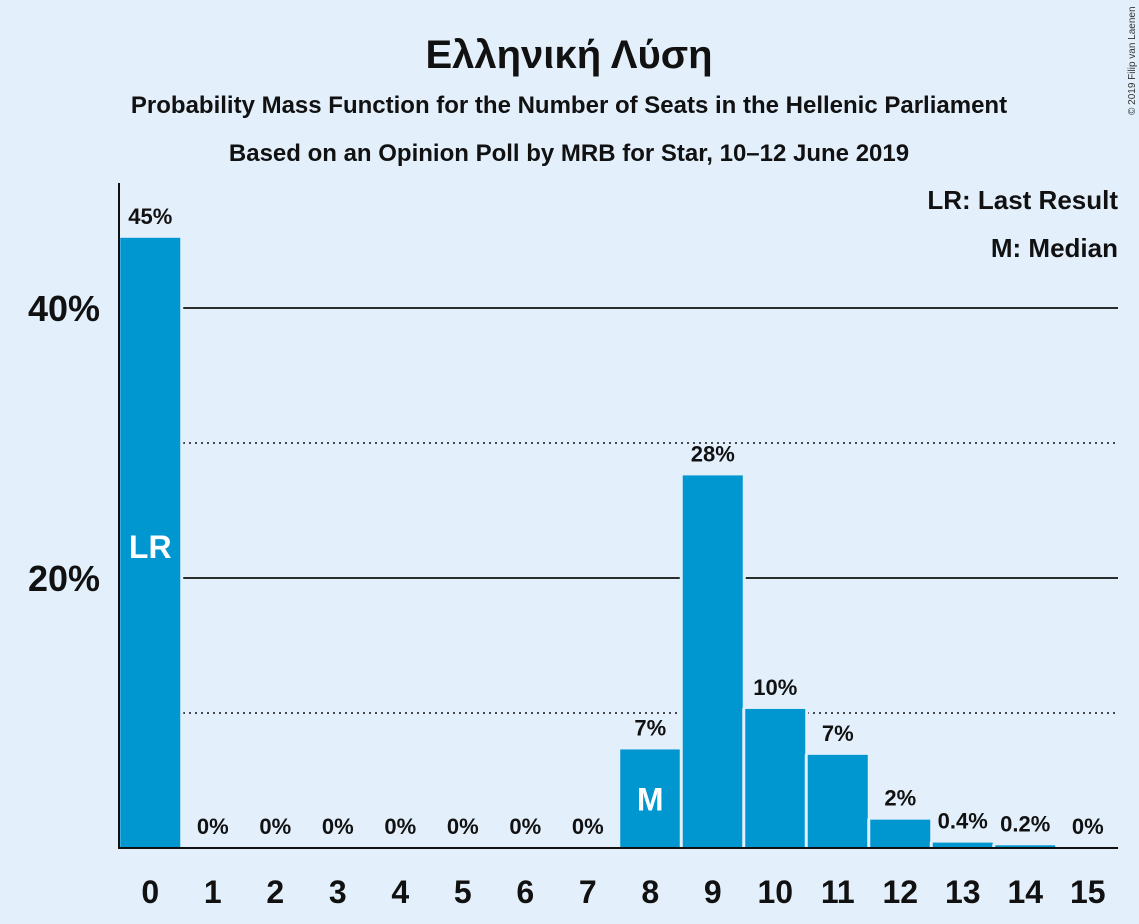 This screenshot has height=924, width=1139. What do you see at coordinates (150, 547) in the screenshot?
I see `marker-lr: LR` at bounding box center [150, 547].